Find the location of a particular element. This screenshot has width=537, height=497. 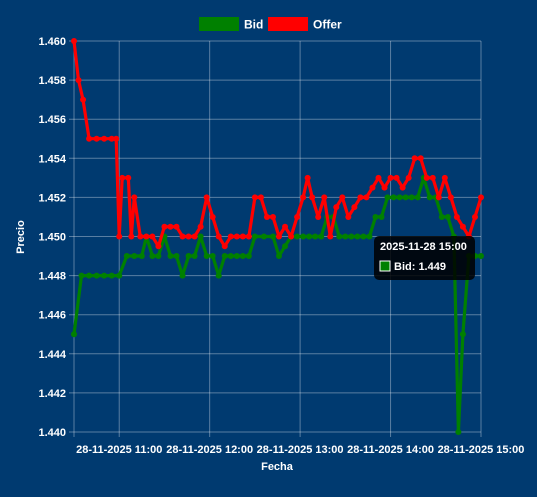

legend: Bid Offer is located at coordinates (270, 24).